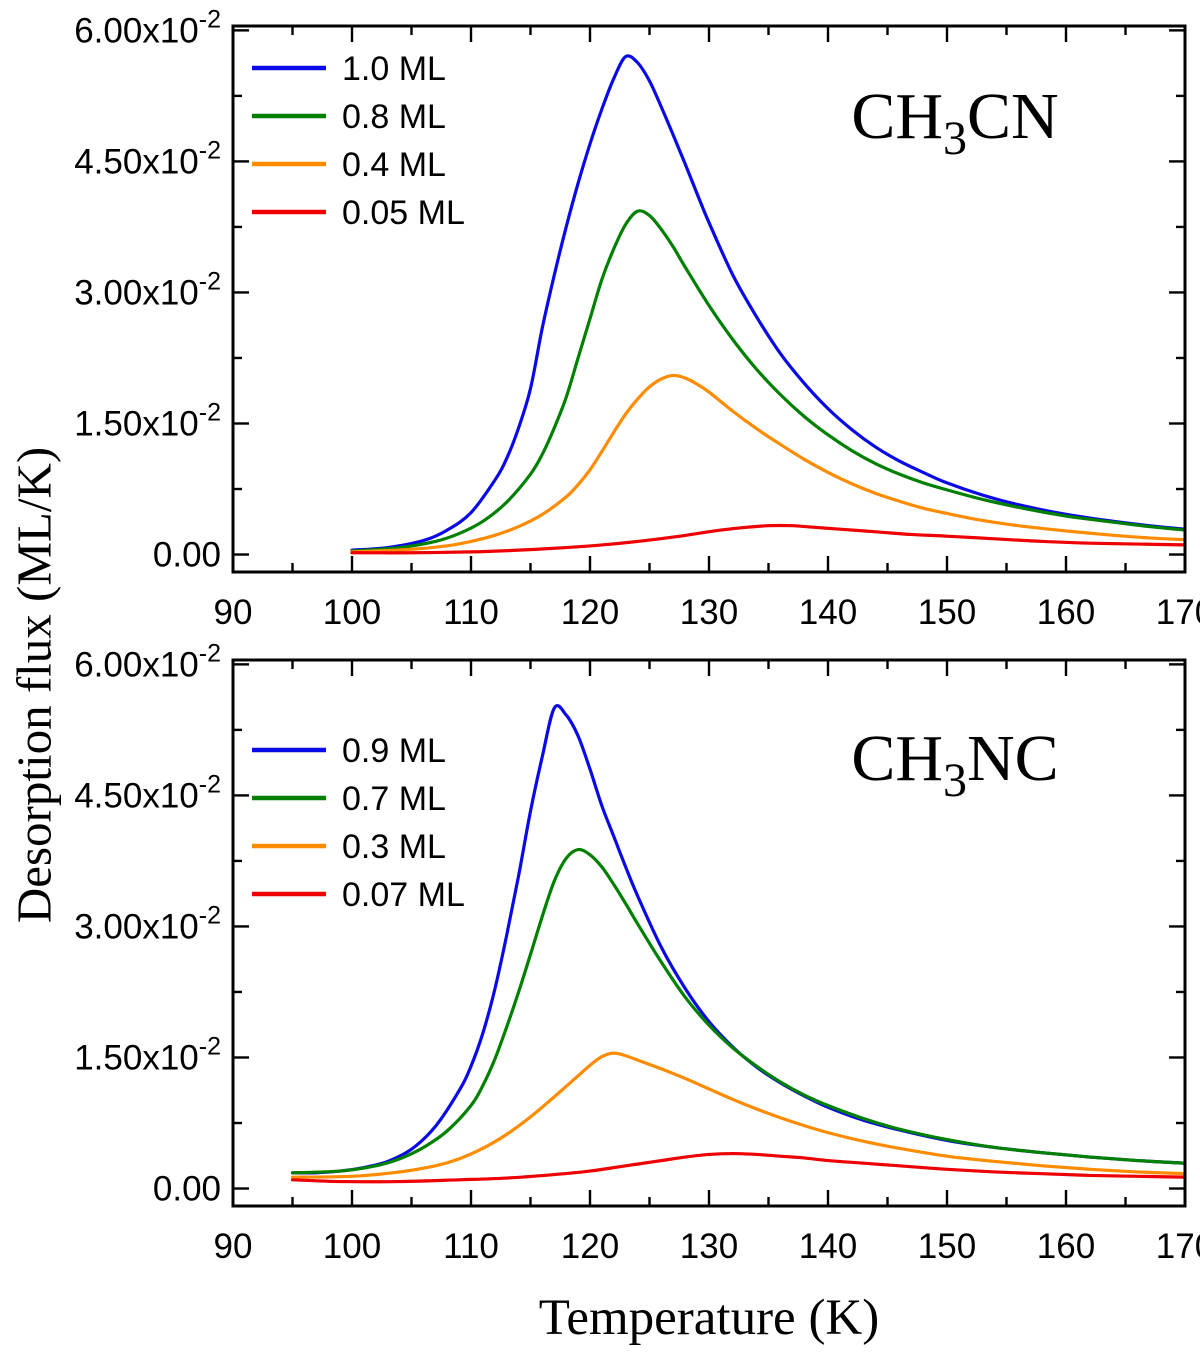 Image resolution: width=1200 pixels, height=1364 pixels. Describe the element at coordinates (394, 69) in the screenshot. I see `legend-label: 1.0 ML` at that location.